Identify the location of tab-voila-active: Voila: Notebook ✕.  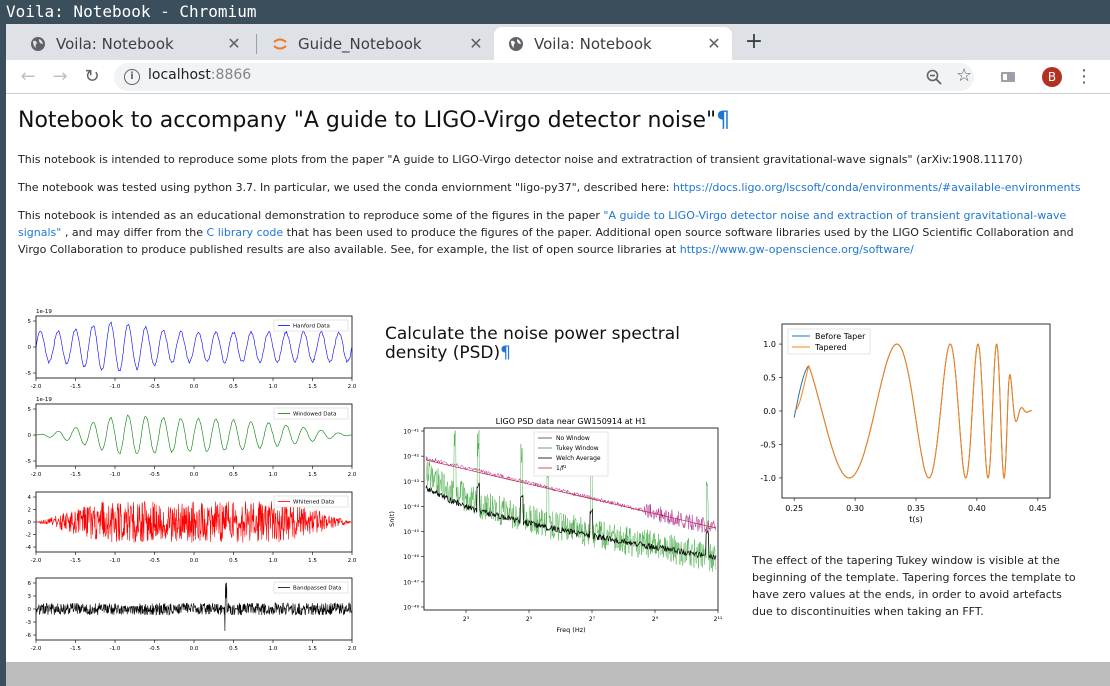
(613, 43).